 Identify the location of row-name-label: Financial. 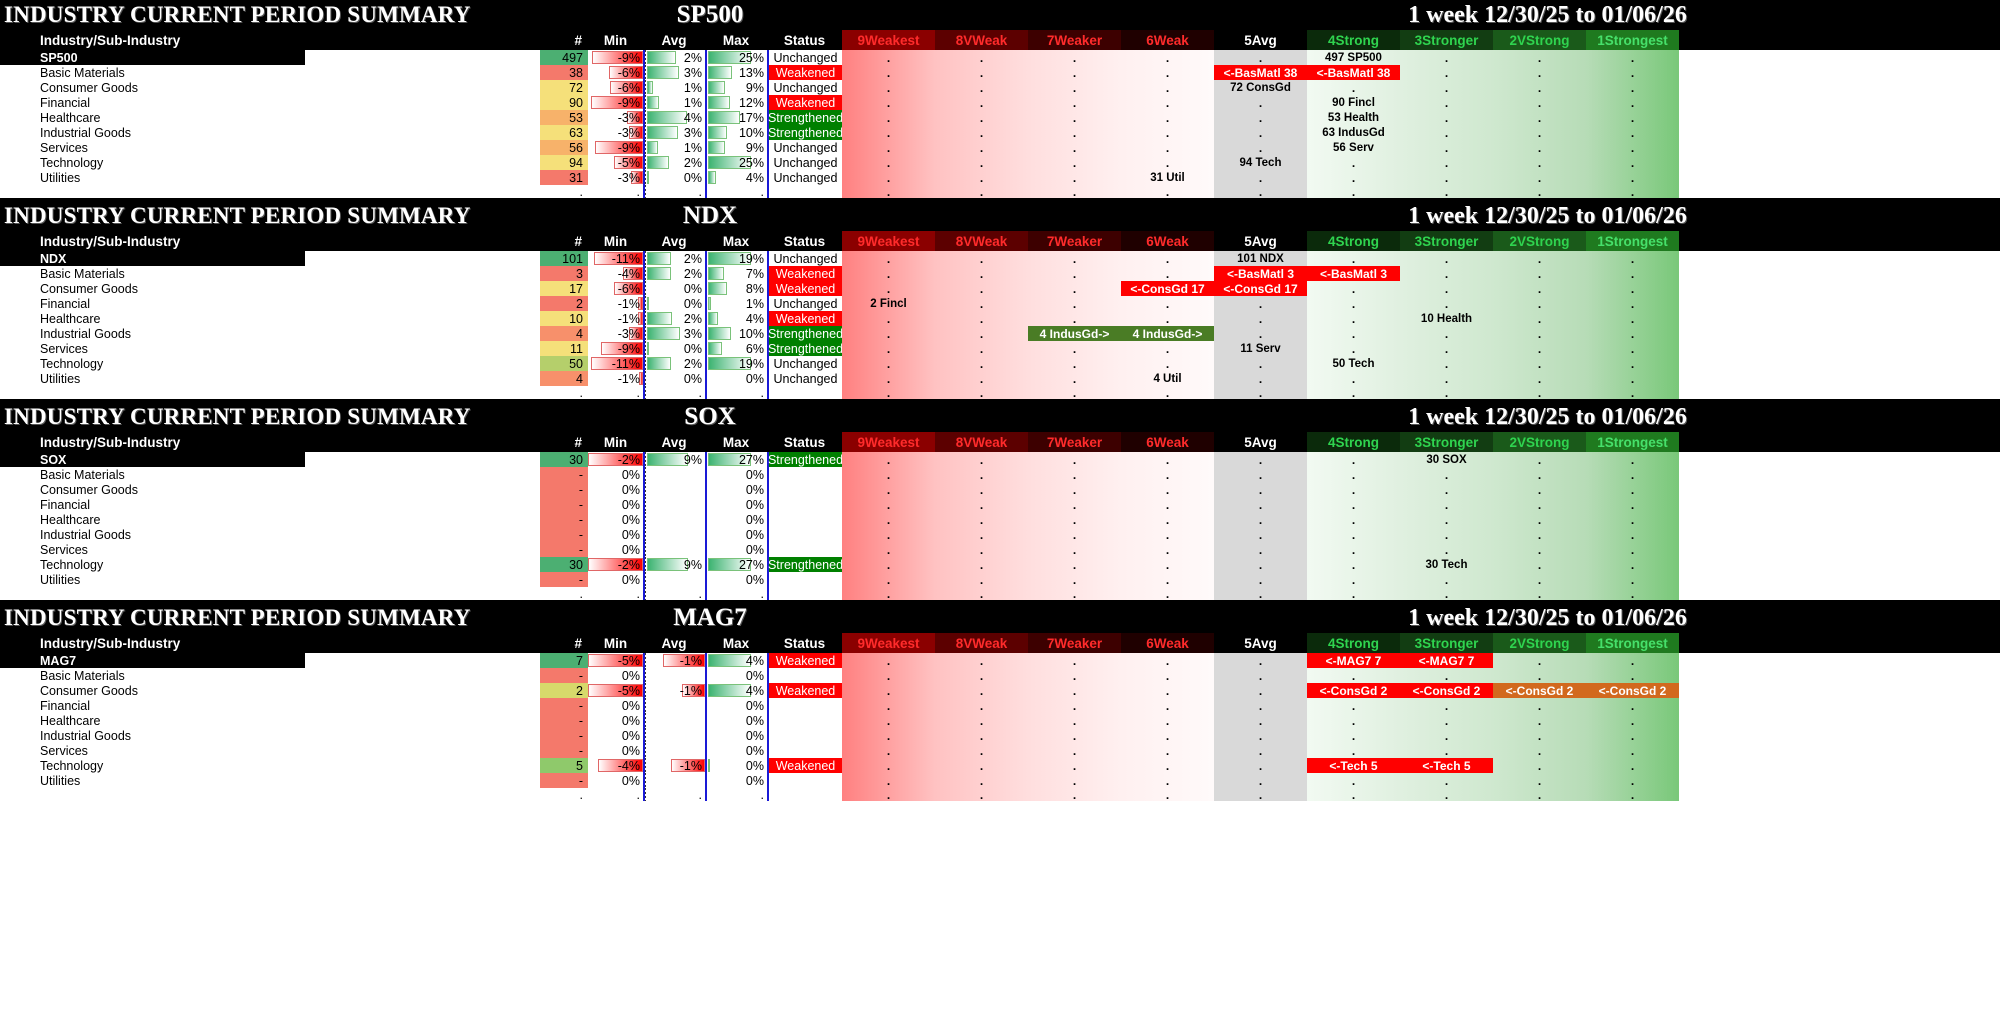
(65, 303).